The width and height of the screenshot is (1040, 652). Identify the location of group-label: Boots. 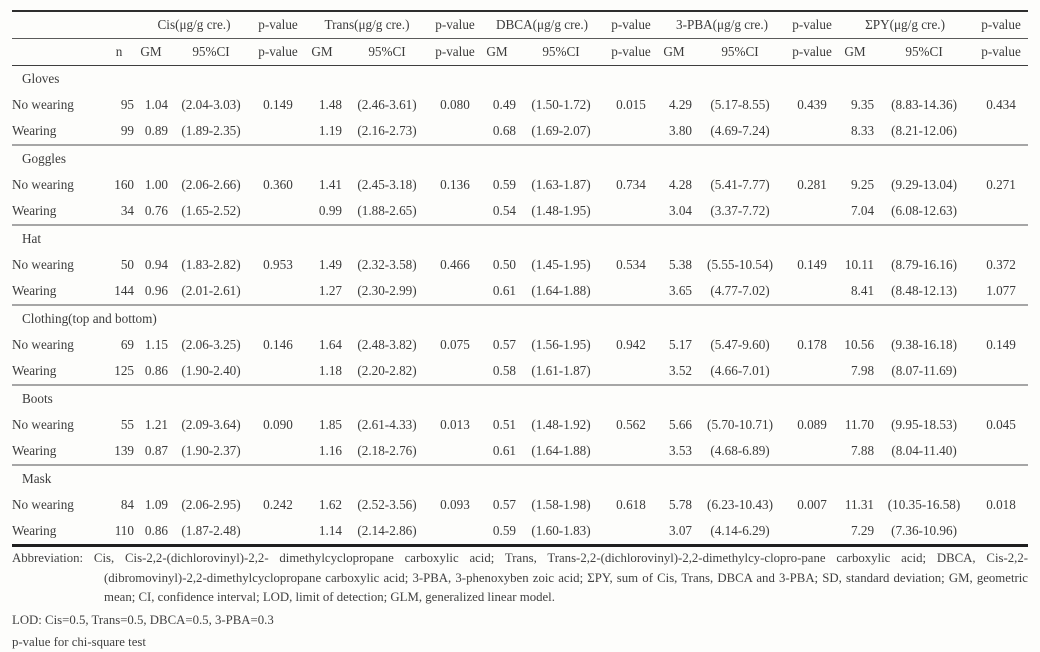
(520, 398).